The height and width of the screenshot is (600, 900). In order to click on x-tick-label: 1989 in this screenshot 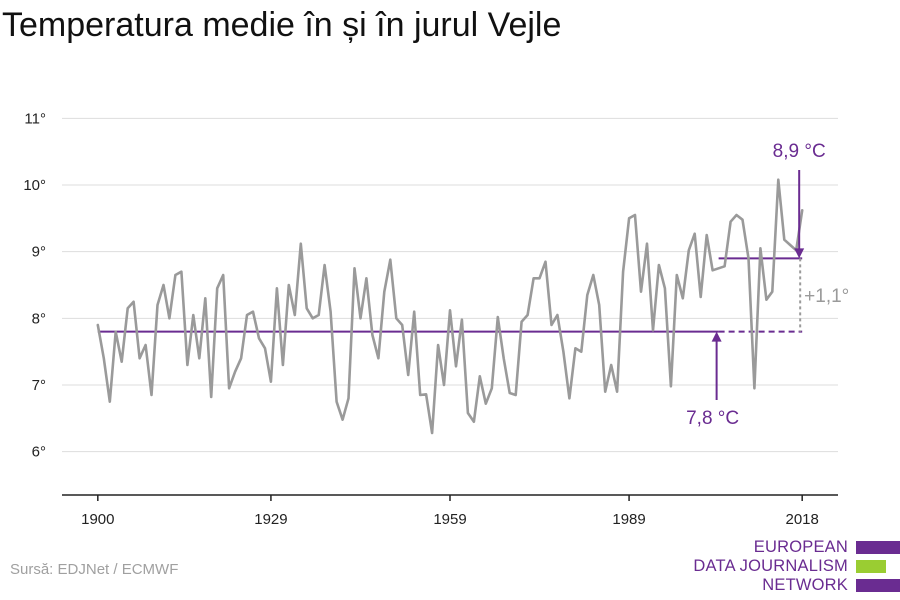, I will do `click(628, 519)`.